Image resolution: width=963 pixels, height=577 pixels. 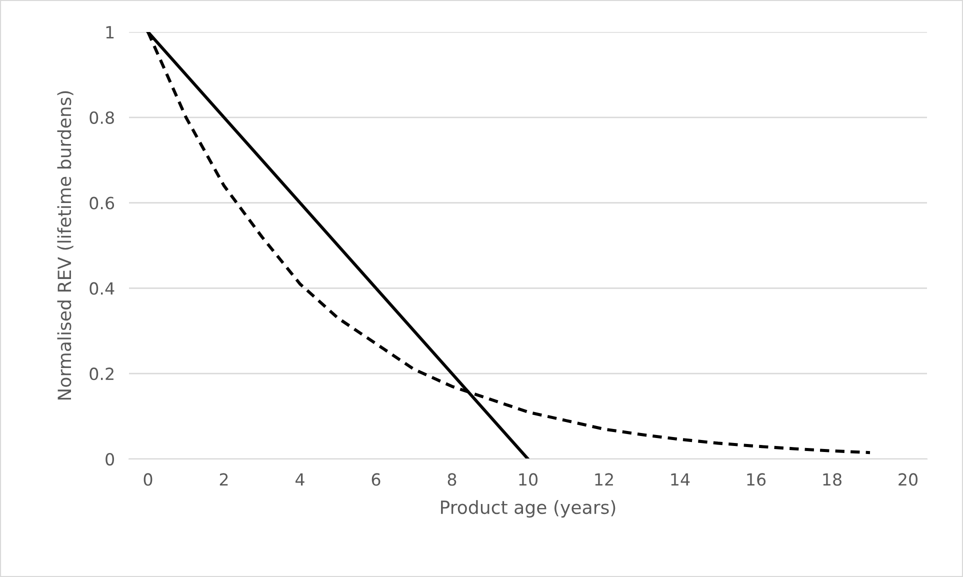 I want to click on x-tick-label: 6, so click(x=376, y=479).